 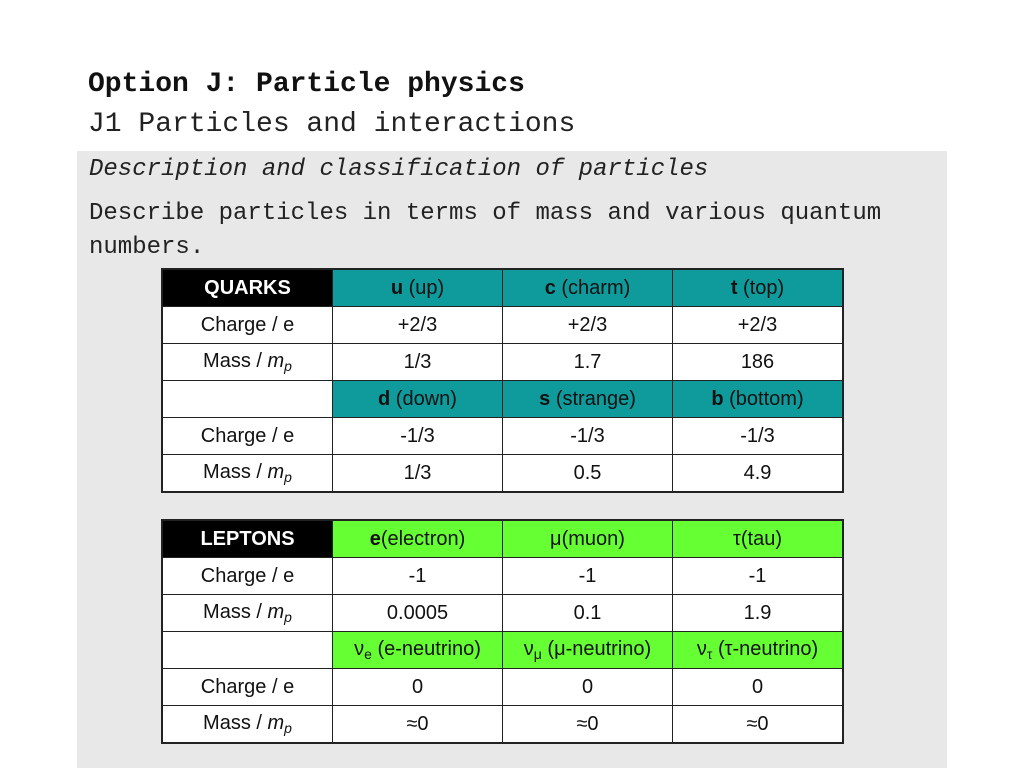 I want to click on particle-name: (electron), so click(x=423, y=538).